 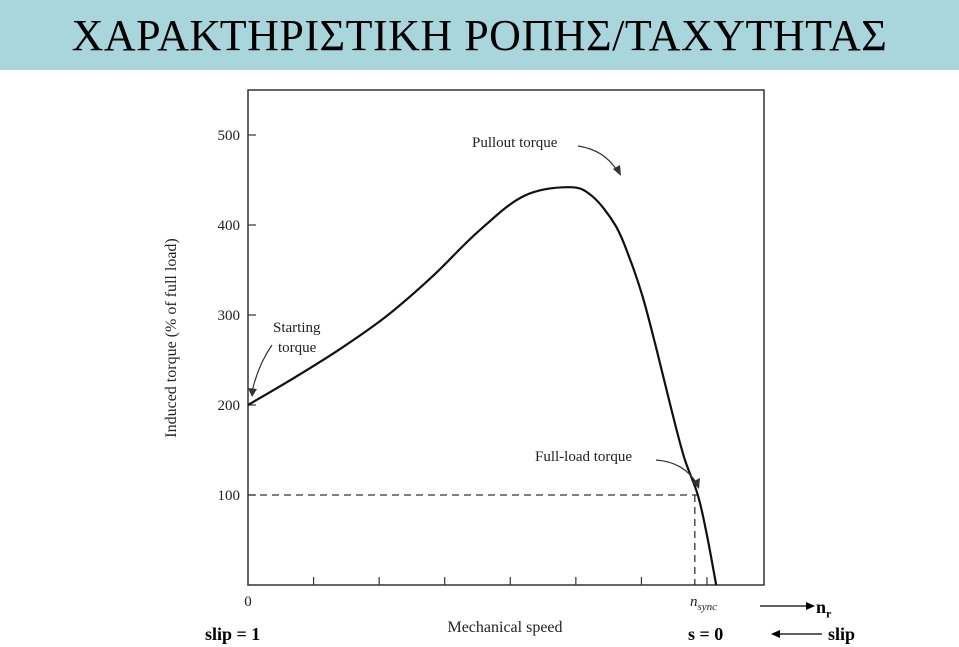 I want to click on nr-label-base: n, so click(x=821, y=607).